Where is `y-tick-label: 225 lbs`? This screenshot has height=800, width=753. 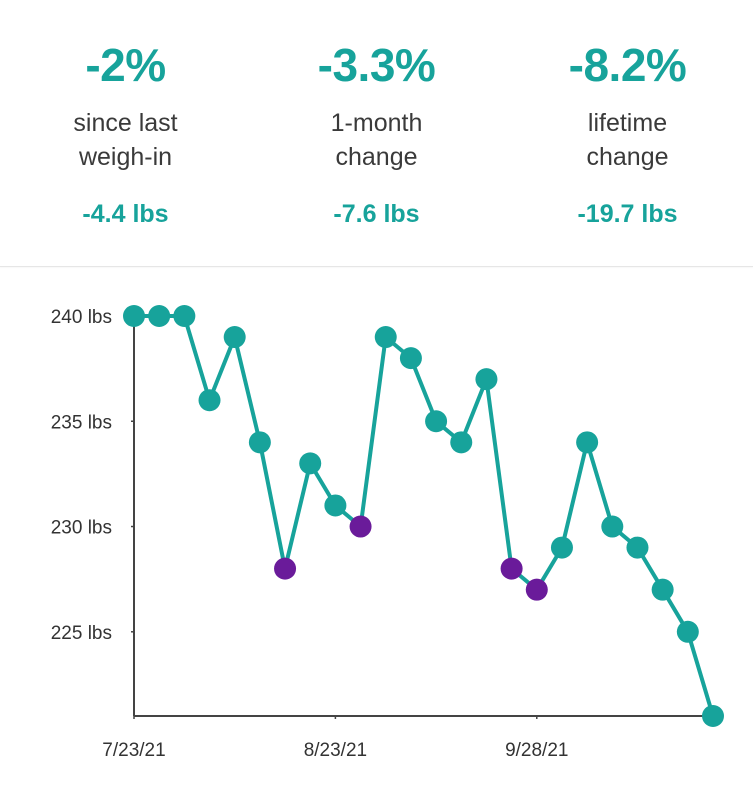 y-tick-label: 225 lbs is located at coordinates (81, 633).